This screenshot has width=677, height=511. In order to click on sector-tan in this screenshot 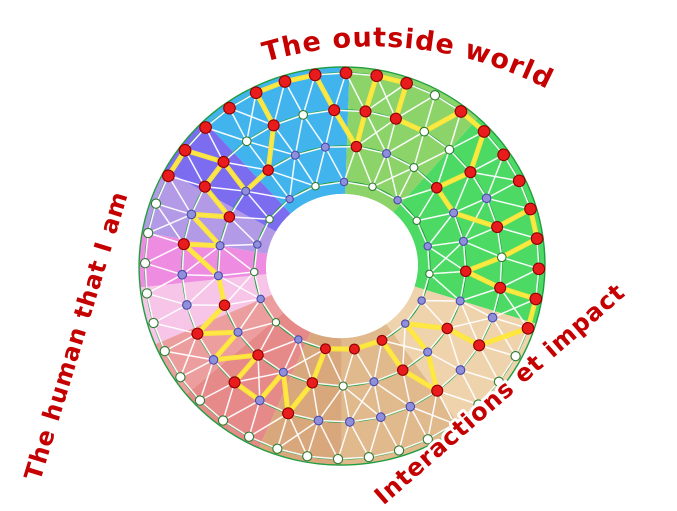, I will do `click(401, 394)`.